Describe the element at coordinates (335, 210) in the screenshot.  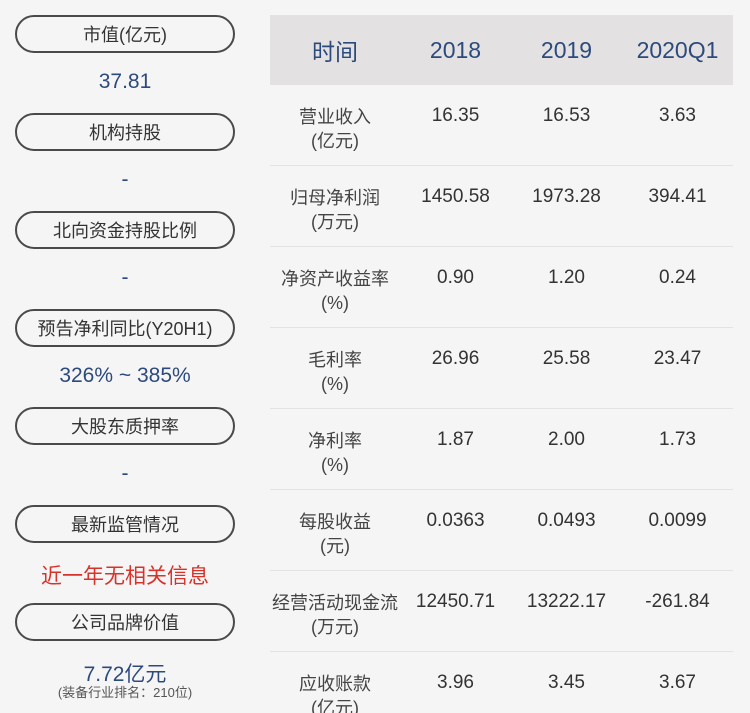
I see `row-label: 归母净利润 (万元)` at that location.